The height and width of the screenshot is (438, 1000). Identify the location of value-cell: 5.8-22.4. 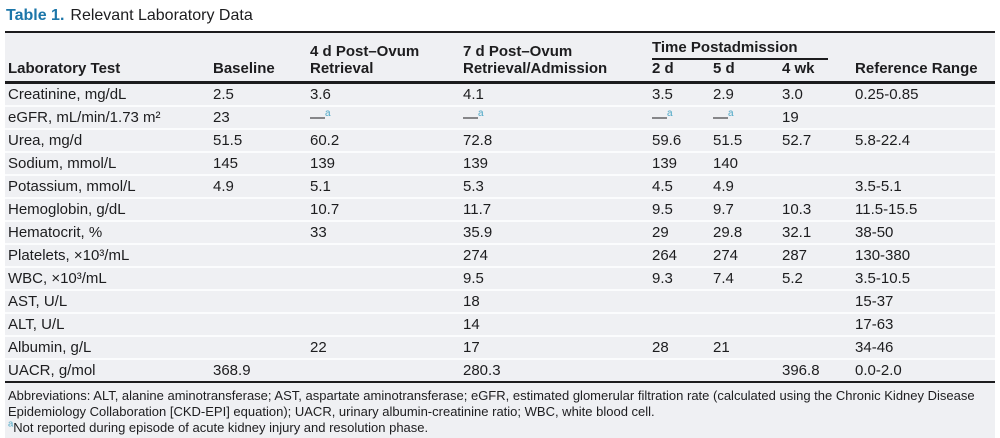
(924, 140).